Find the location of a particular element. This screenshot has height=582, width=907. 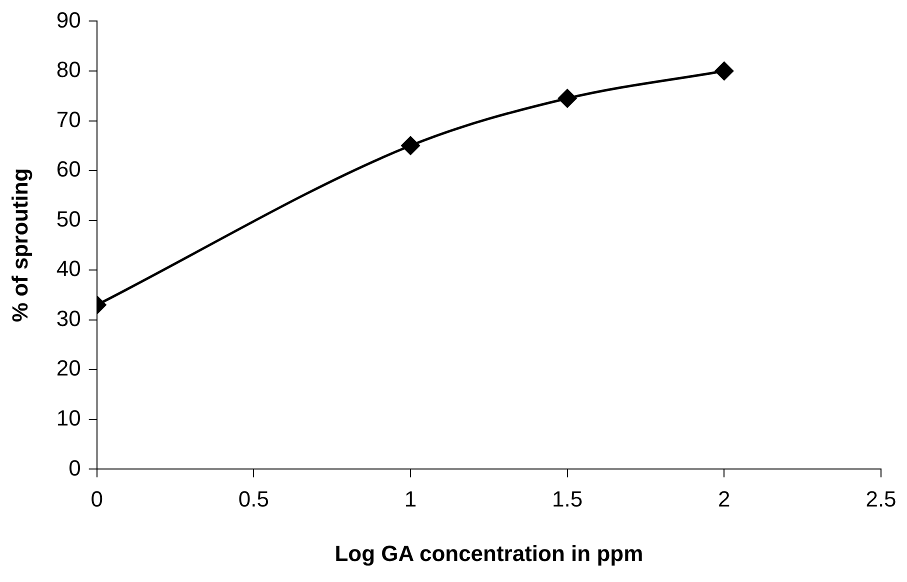

y-tick-label: 0 is located at coordinates (74, 467).